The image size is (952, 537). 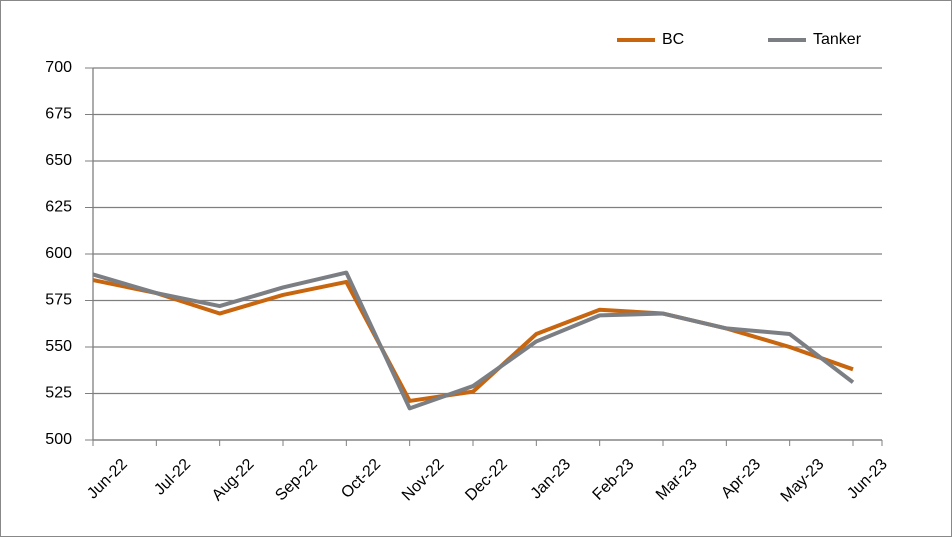 I want to click on y-tick-label: 525, so click(x=58, y=393).